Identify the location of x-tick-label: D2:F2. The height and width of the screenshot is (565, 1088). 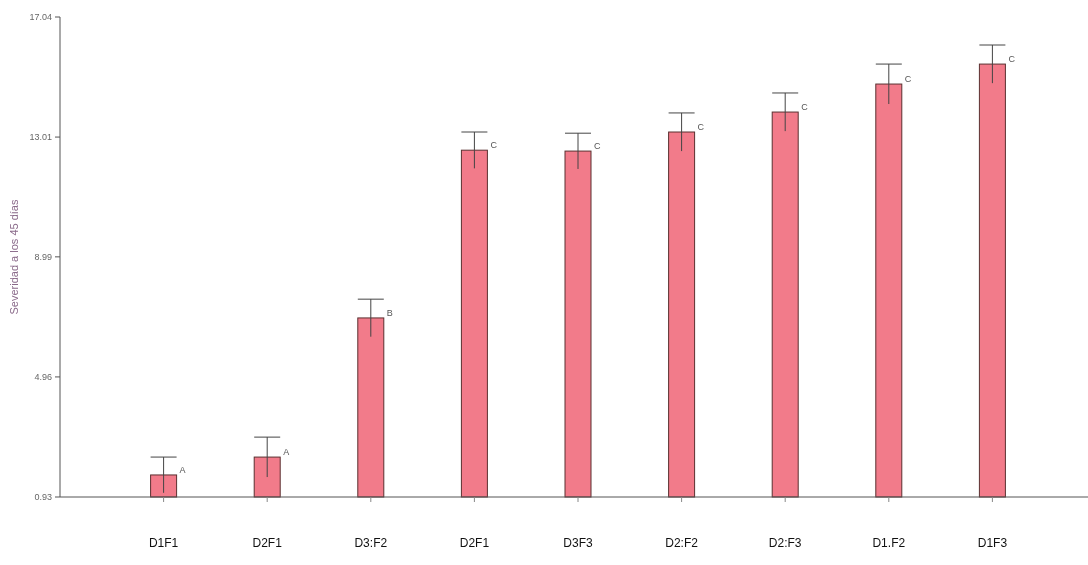
(682, 543).